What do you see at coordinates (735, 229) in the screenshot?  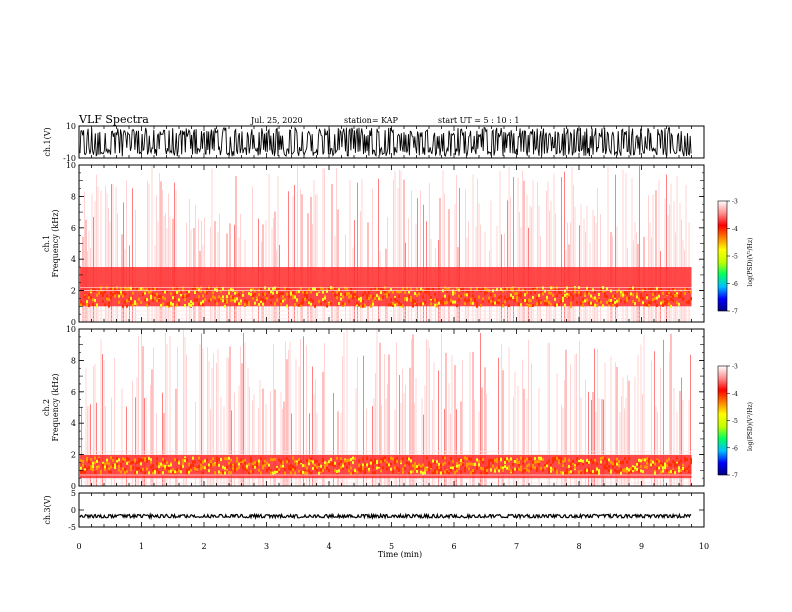 I see `colorbar-tick-label: -4` at bounding box center [735, 229].